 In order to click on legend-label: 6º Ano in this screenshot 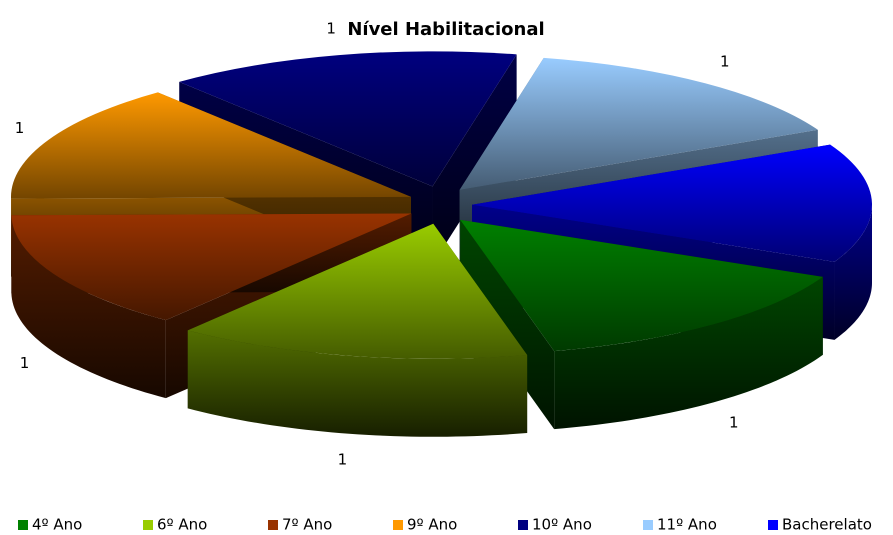, I will do `click(182, 525)`.